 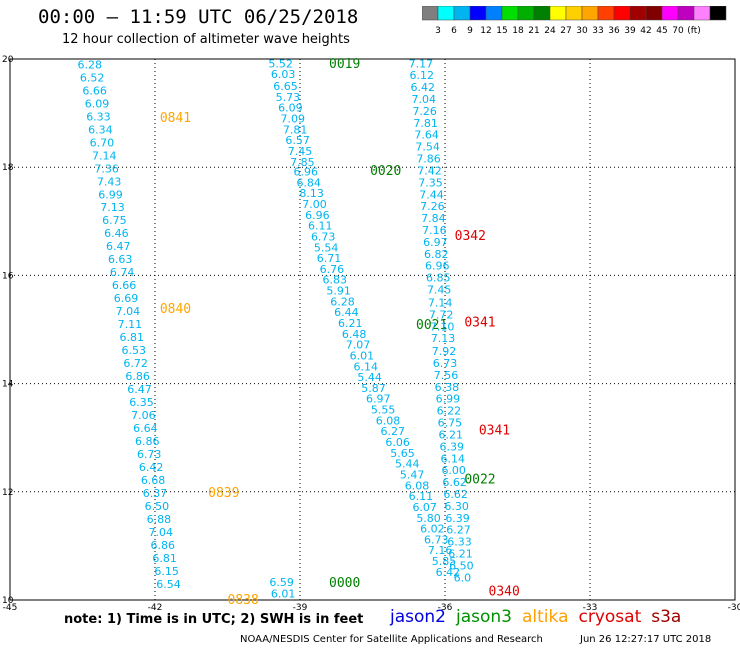 I want to click on wave-height-point: 5.55, so click(x=383, y=410).